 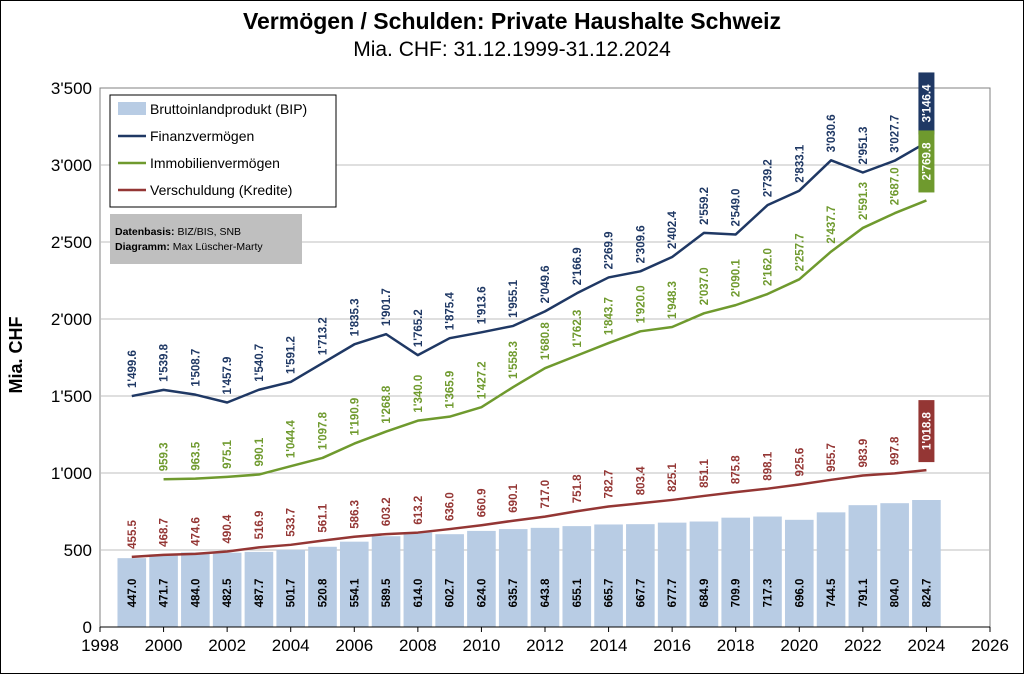 What do you see at coordinates (864, 592) in the screenshot?
I see `data-label-bip: 791.1` at bounding box center [864, 592].